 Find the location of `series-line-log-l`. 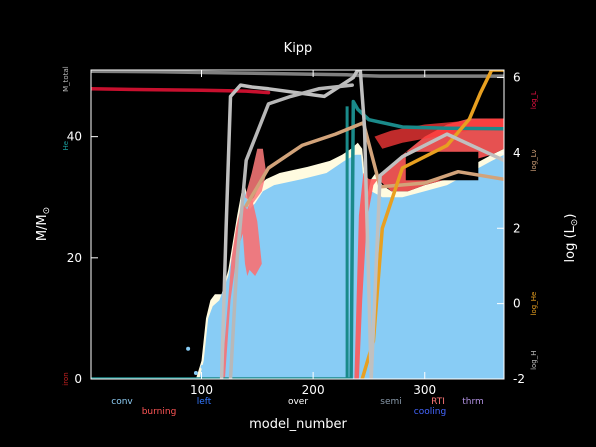

series-line-log-l is located at coordinates (181, 91).